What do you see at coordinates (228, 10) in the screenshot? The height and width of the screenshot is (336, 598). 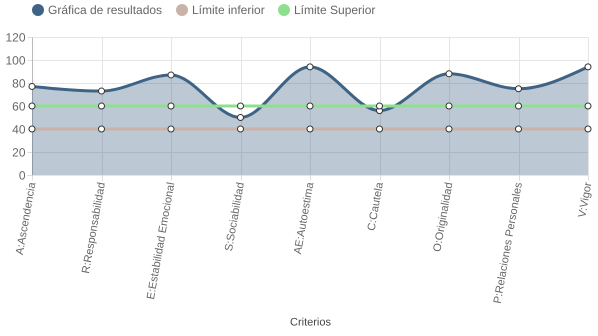 I see `legend-label: Límite inferior` at bounding box center [228, 10].